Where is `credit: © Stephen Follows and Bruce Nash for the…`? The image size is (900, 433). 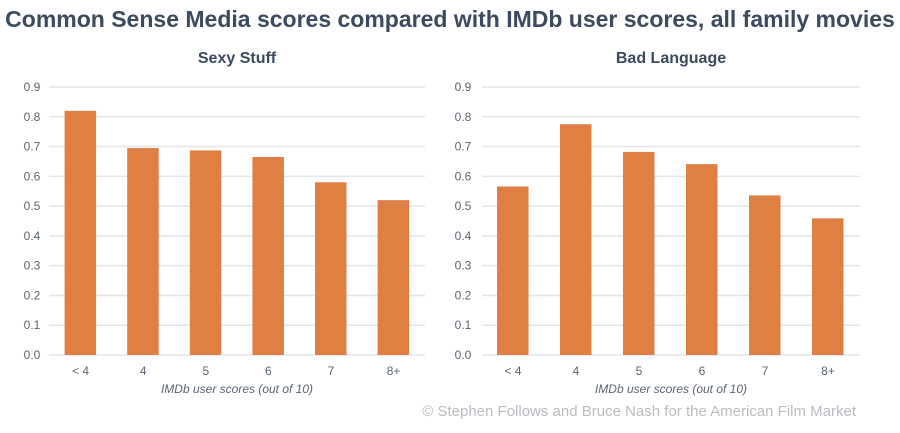 credit: © Stephen Follows and Bruce Nash for the… is located at coordinates (639, 411).